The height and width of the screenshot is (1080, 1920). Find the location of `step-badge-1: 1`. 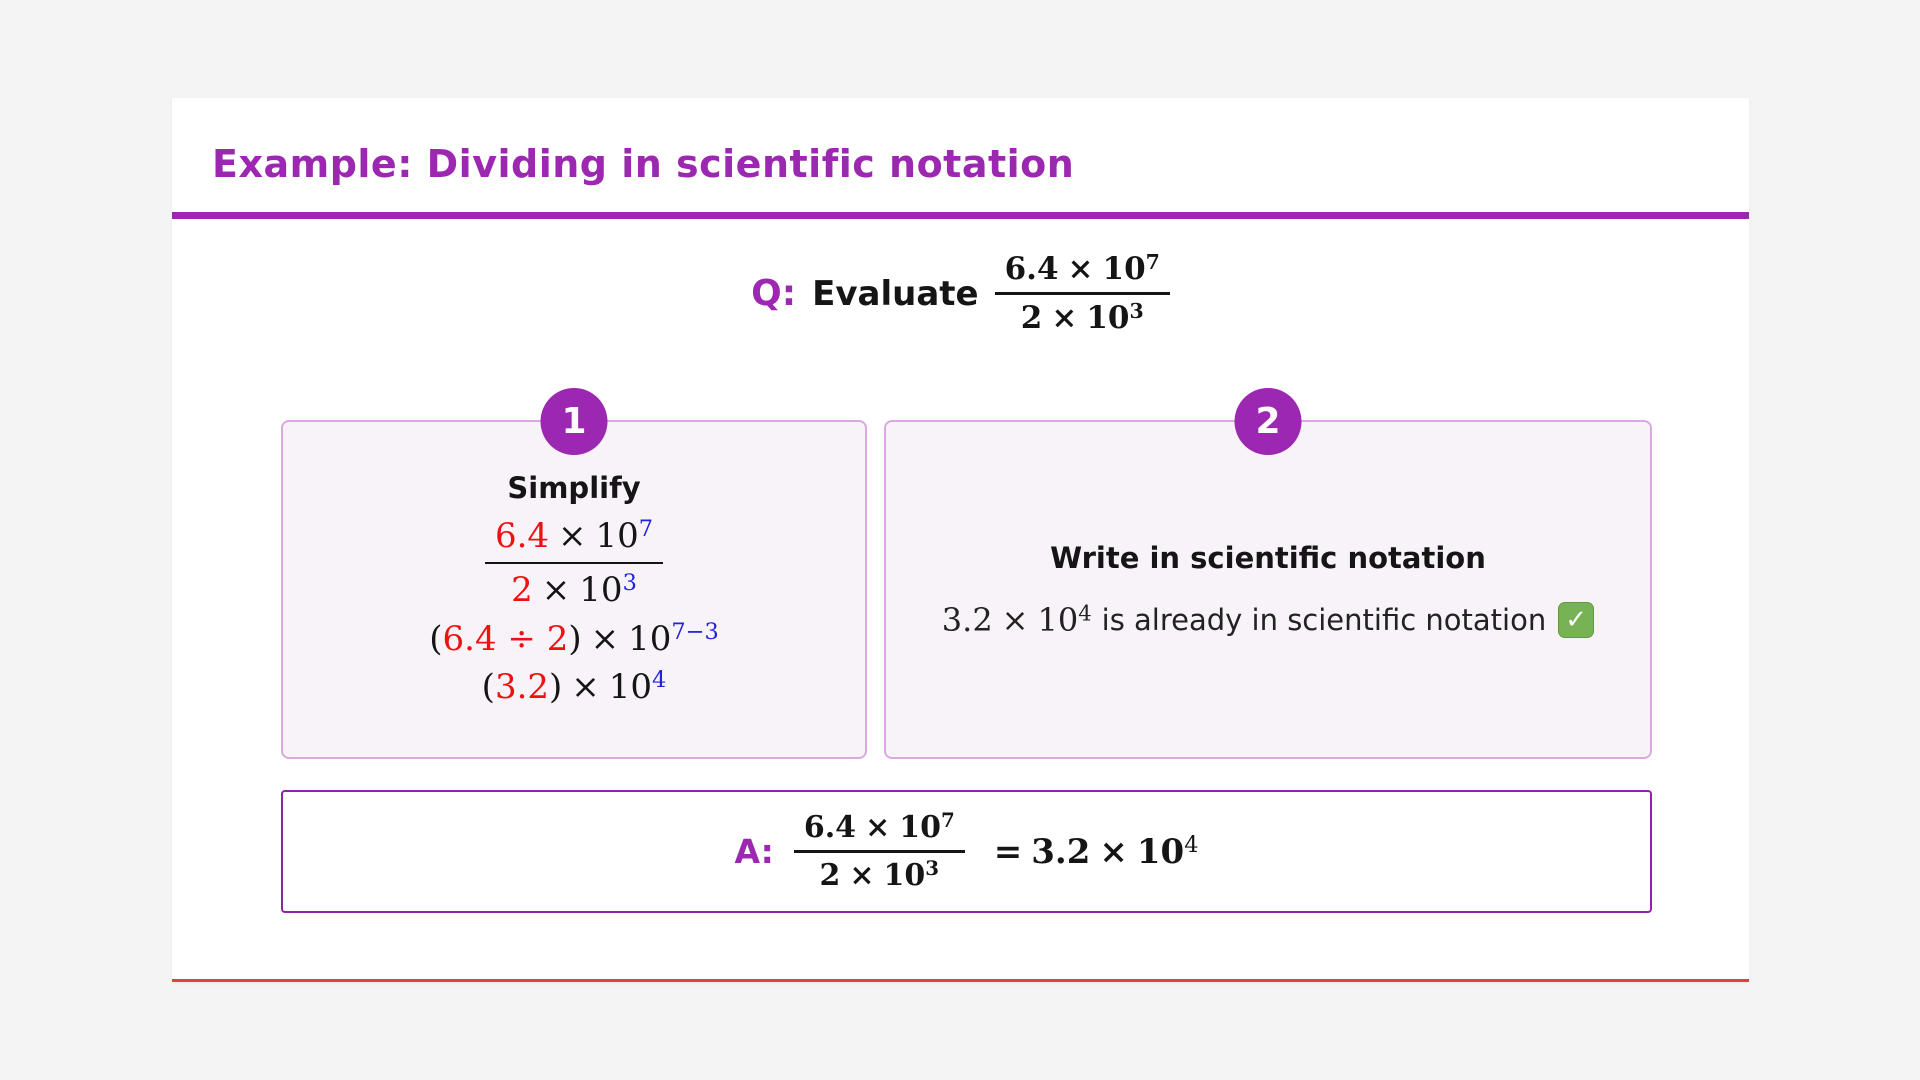

step-badge-1: 1 is located at coordinates (574, 421).